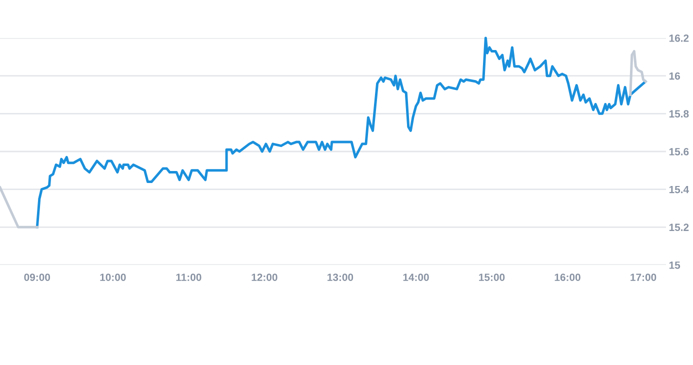 The height and width of the screenshot is (365, 693). I want to click on line-series, so click(638, 73).